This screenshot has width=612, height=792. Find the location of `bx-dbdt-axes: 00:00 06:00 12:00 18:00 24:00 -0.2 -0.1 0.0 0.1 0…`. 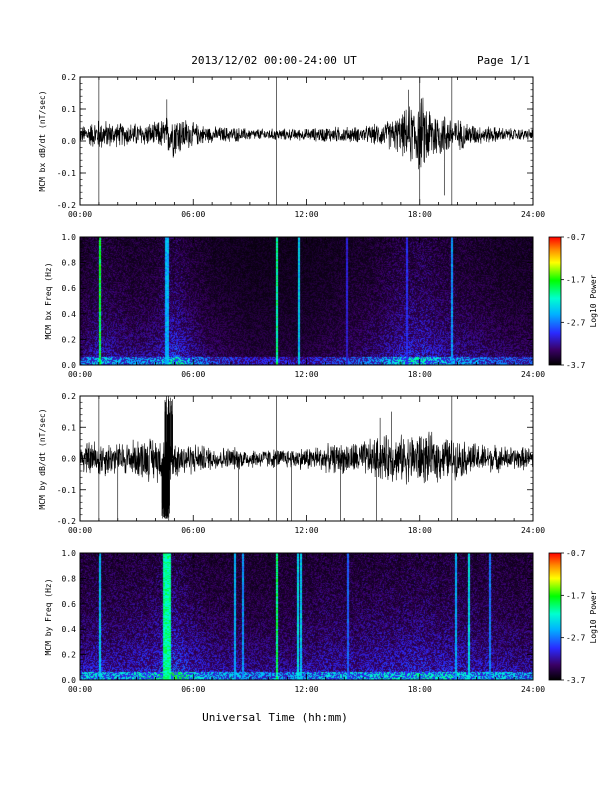

bx-dbdt-axes: 00:00 06:00 12:00 18:00 24:00 -0.2 -0.1 0.0 0.1 0… is located at coordinates (301, 146).